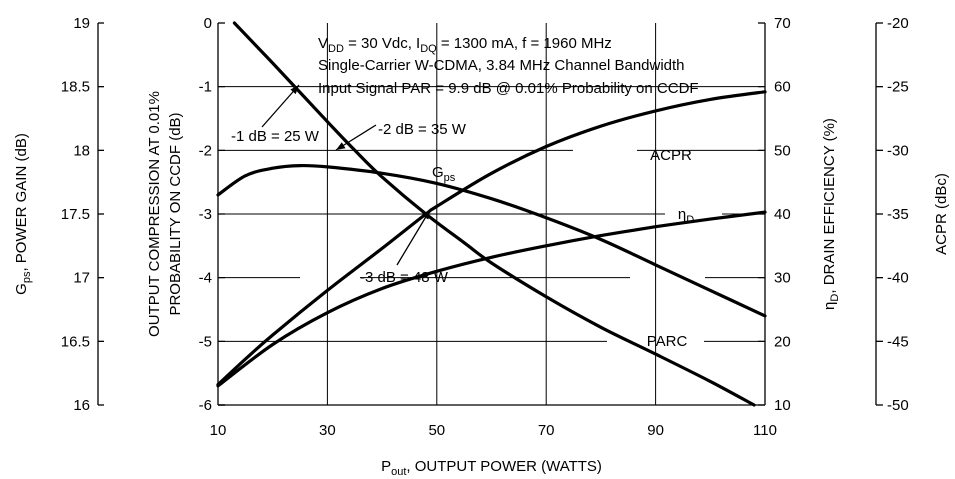 This screenshot has width=955, height=479. Describe the element at coordinates (898, 87) in the screenshot. I see `acpr-tick-label: -25` at that location.